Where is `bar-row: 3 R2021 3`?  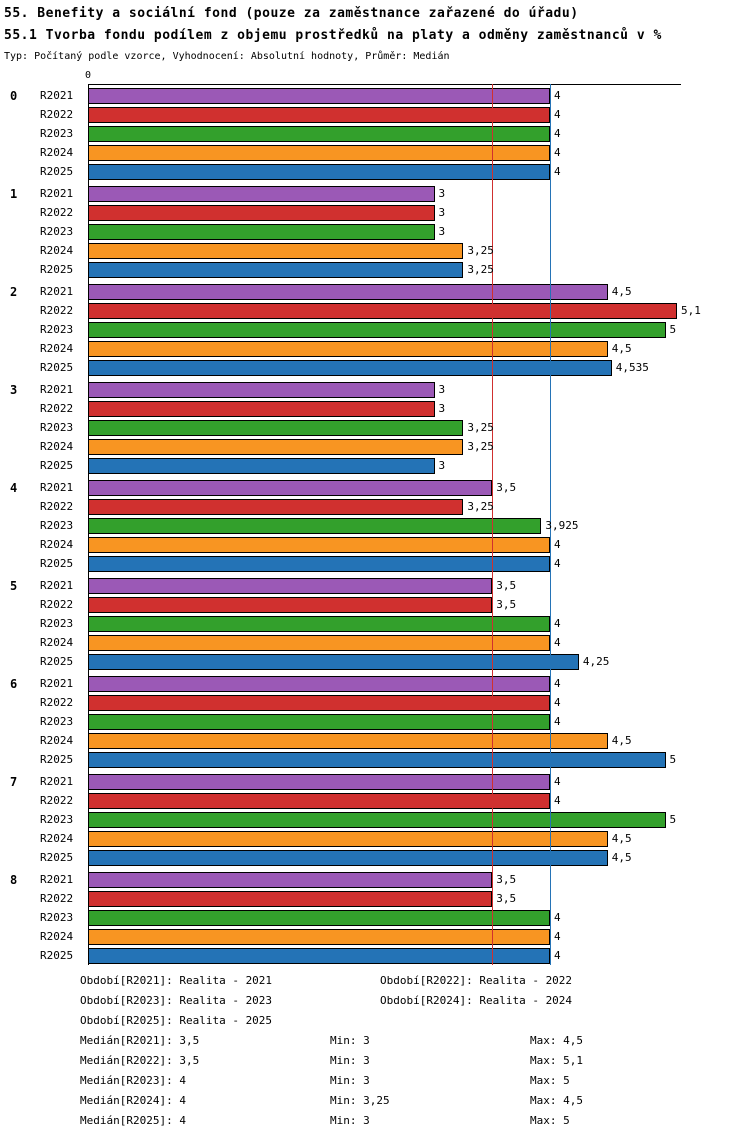
bar-row: 3 R2021 3 is located at coordinates (375, 389).